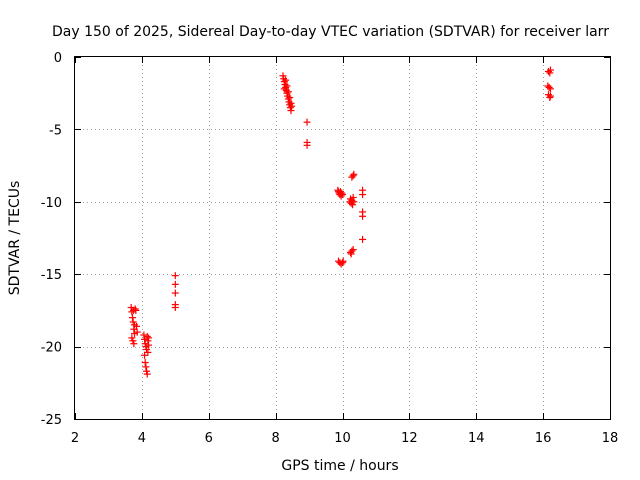 This screenshot has height=480, width=640. Describe the element at coordinates (51, 348) in the screenshot. I see `y-tick-label: -20` at that location.